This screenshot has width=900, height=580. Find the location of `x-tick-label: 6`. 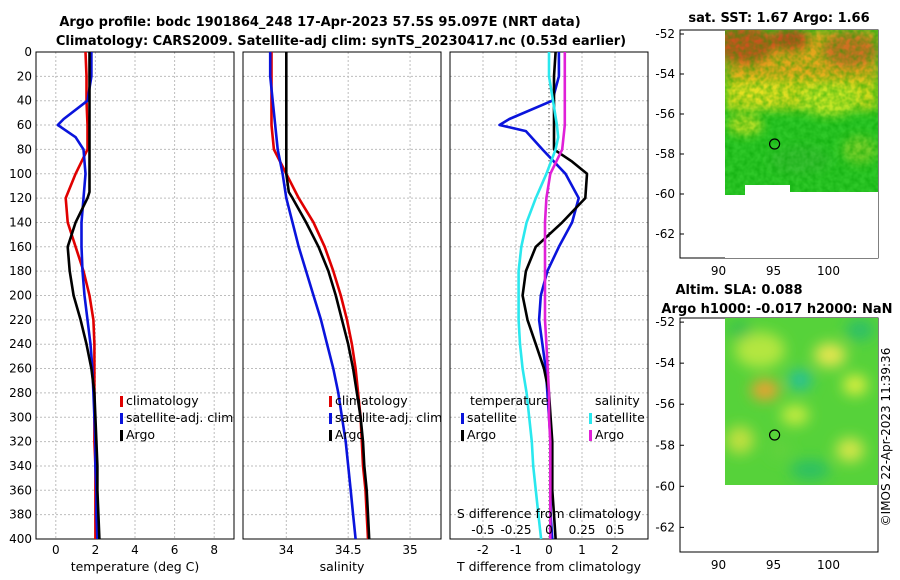

x-tick-label: 6 is located at coordinates (175, 550).